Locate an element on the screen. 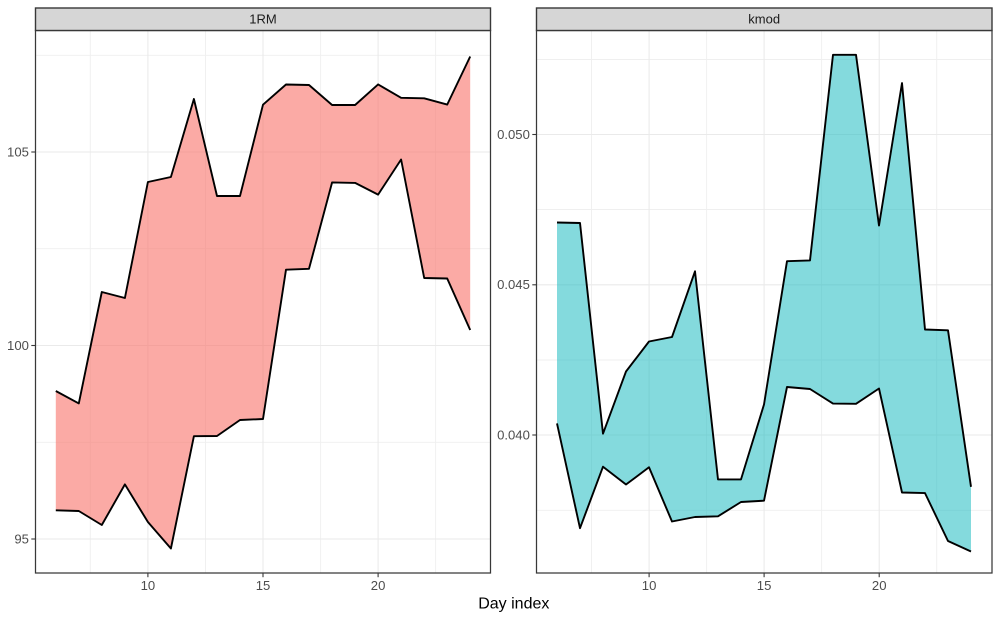  svg-text: 100 is located at coordinates (18, 345).